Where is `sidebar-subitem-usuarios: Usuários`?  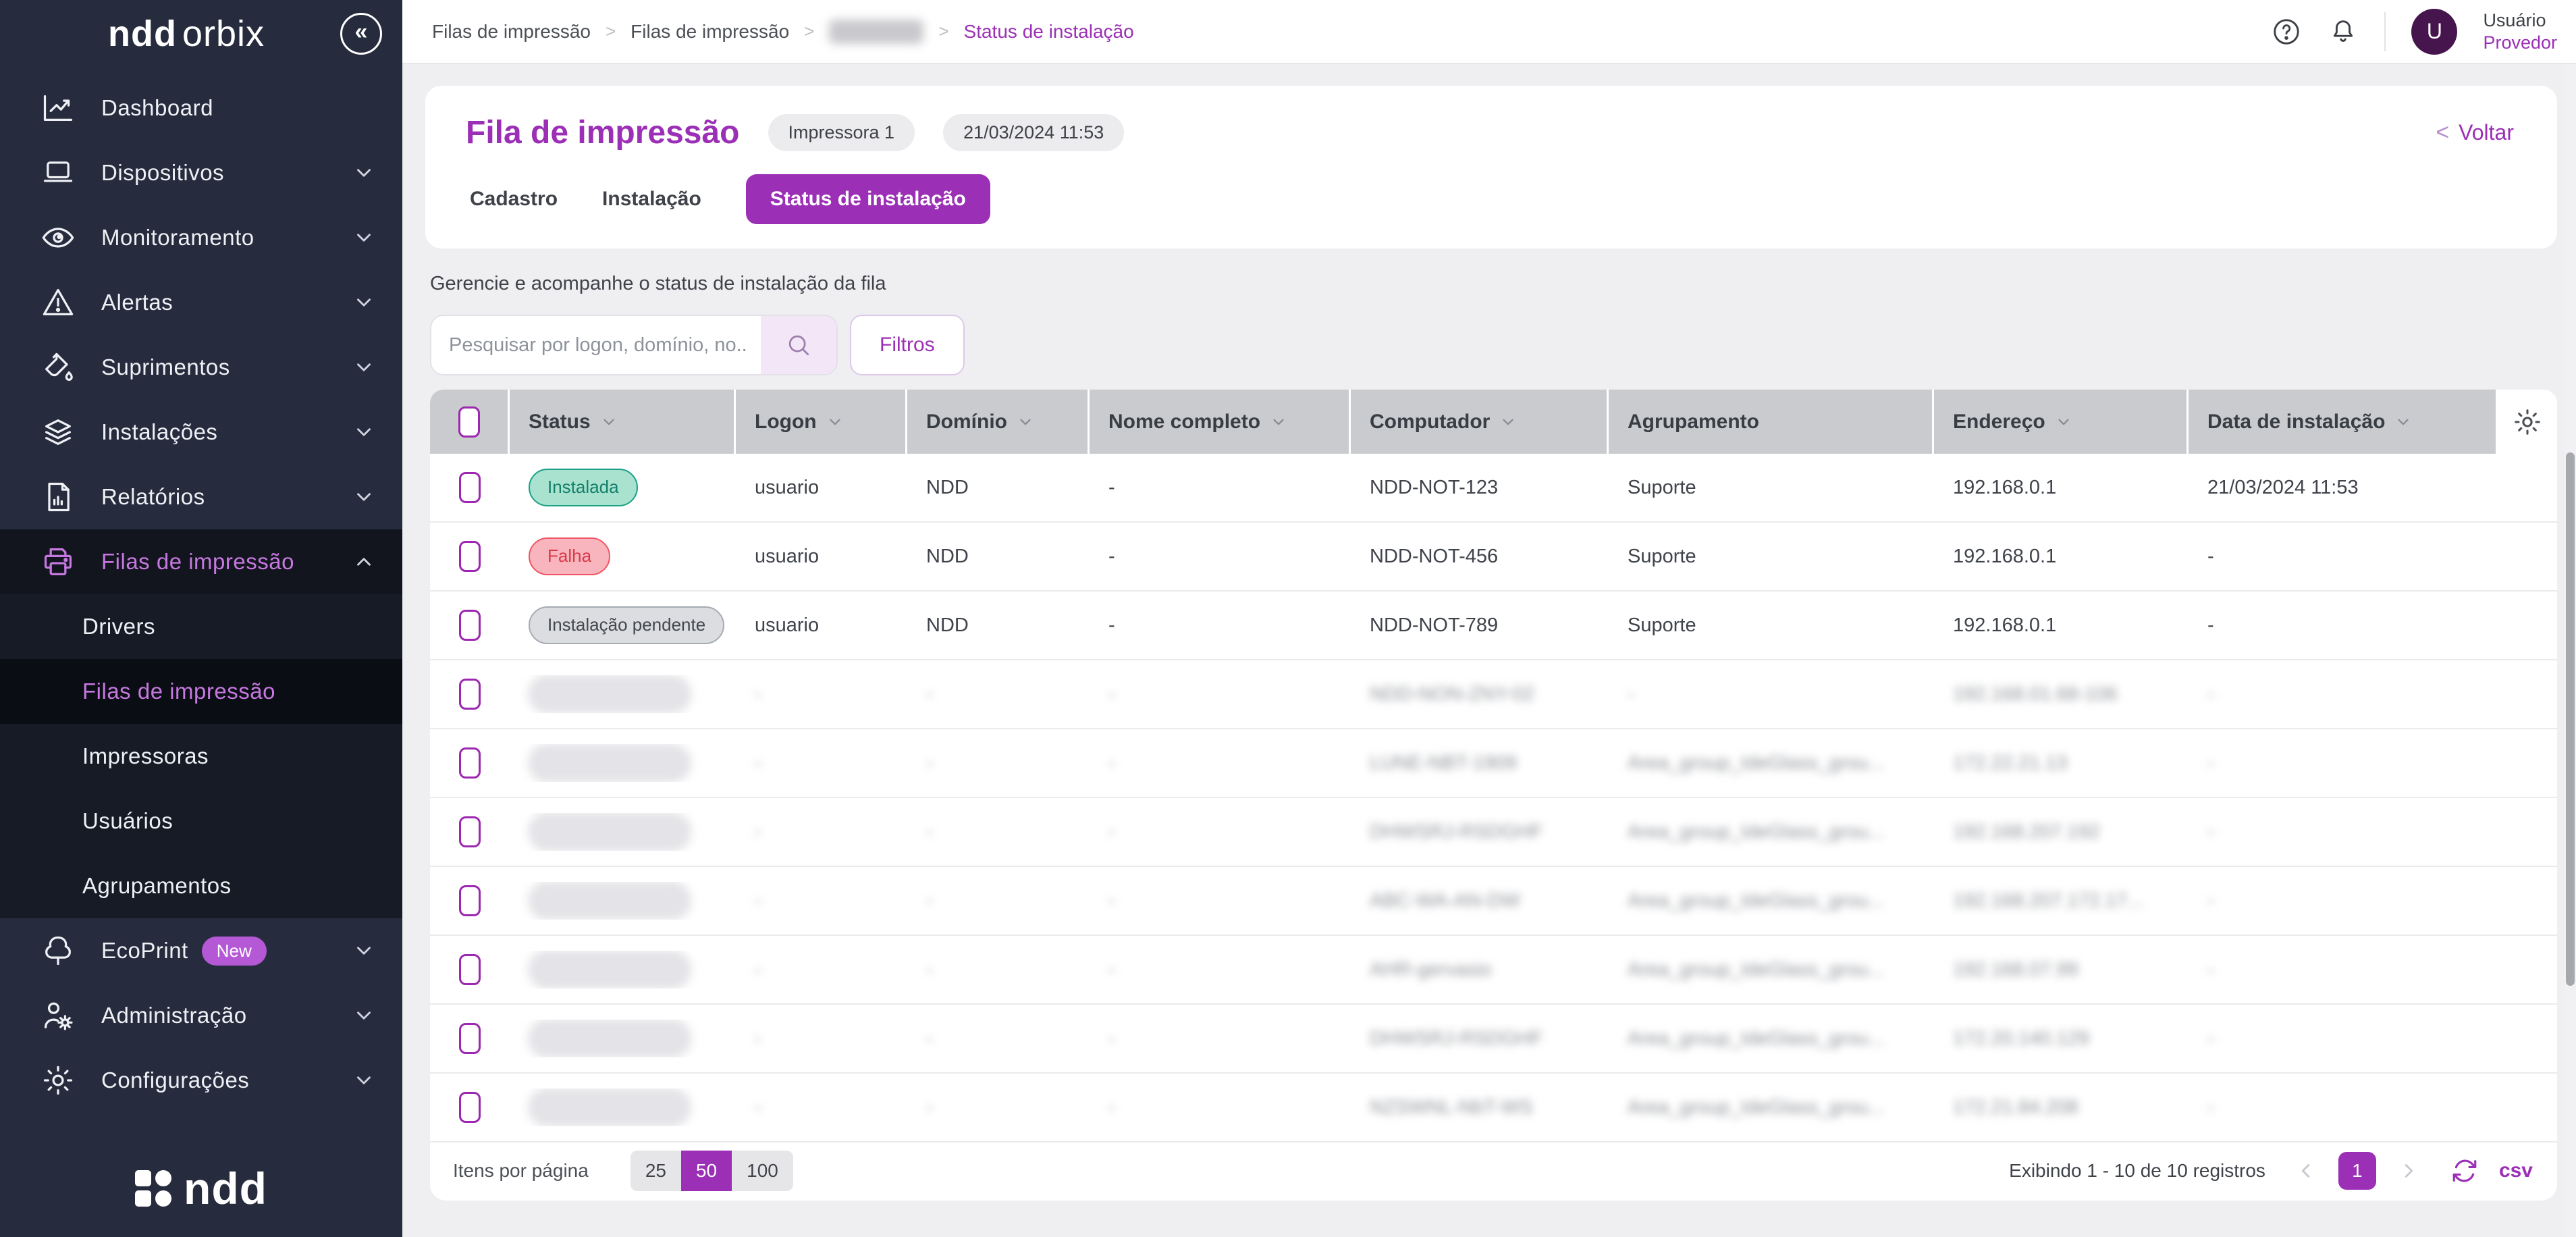
sidebar-subitem-usuarios: Usuários is located at coordinates (127, 820).